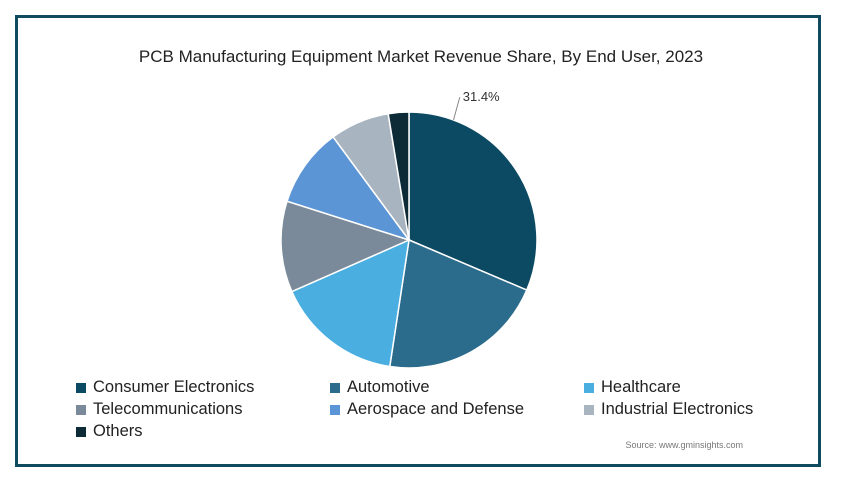 Image resolution: width=852 pixels, height=487 pixels. What do you see at coordinates (436, 409) in the screenshot?
I see `legend-label: Aerospace and Defense` at bounding box center [436, 409].